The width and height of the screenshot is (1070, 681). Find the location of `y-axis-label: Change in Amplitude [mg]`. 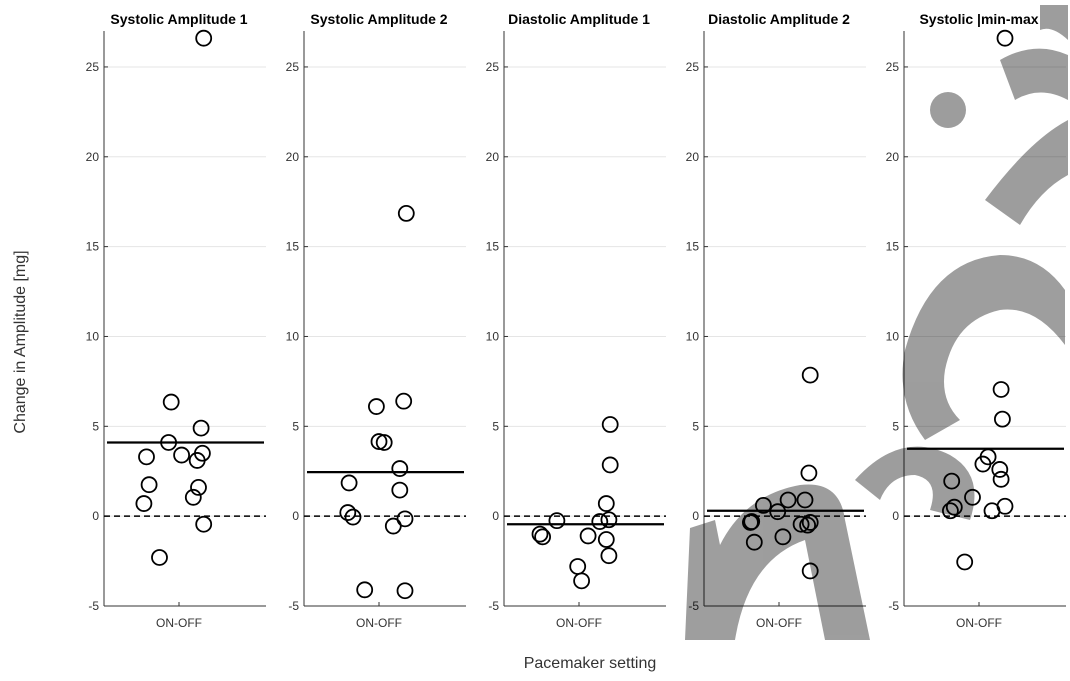

y-axis-label: Change in Amplitude [mg] is located at coordinates (20, 341).